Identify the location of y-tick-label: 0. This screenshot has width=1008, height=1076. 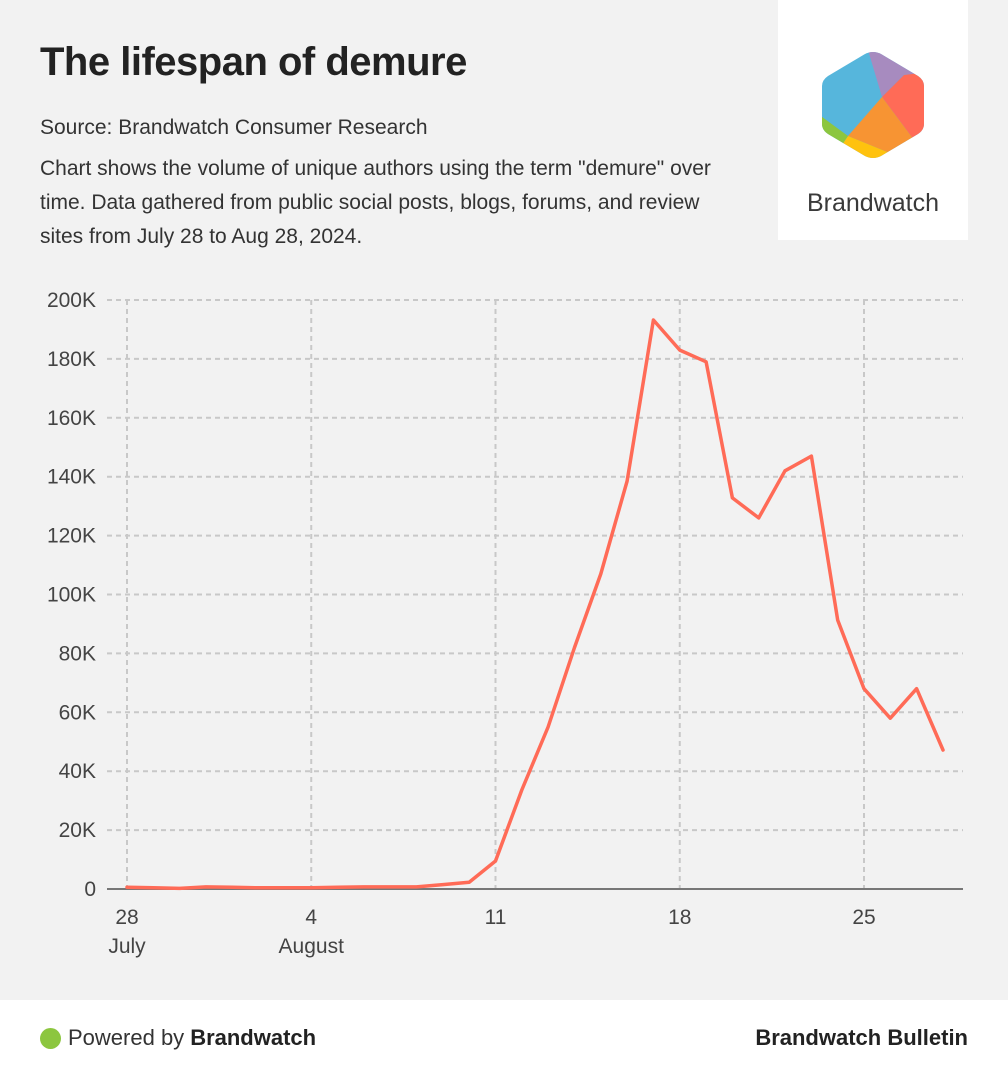
(90, 889).